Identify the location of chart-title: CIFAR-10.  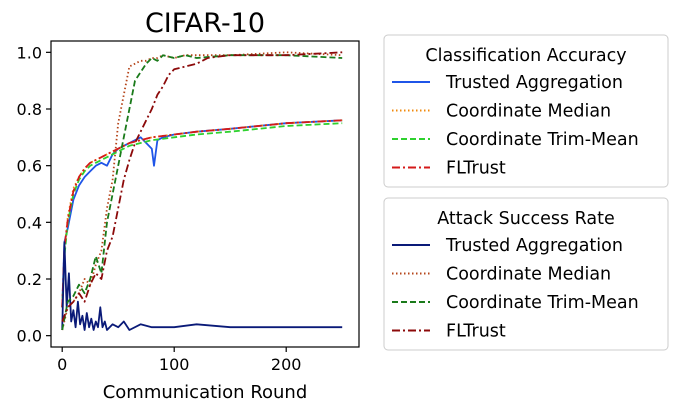
(205, 23).